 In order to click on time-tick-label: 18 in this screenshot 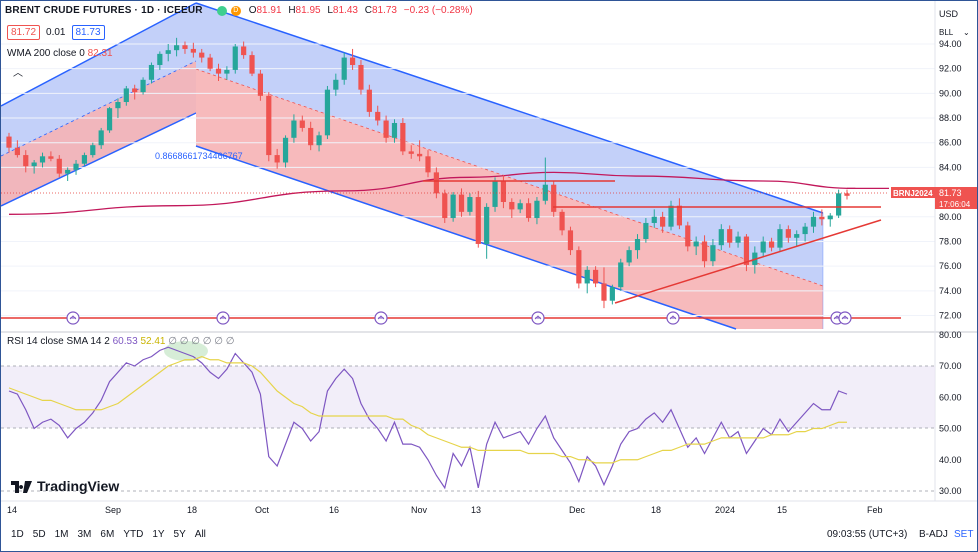, I will do `click(192, 510)`.